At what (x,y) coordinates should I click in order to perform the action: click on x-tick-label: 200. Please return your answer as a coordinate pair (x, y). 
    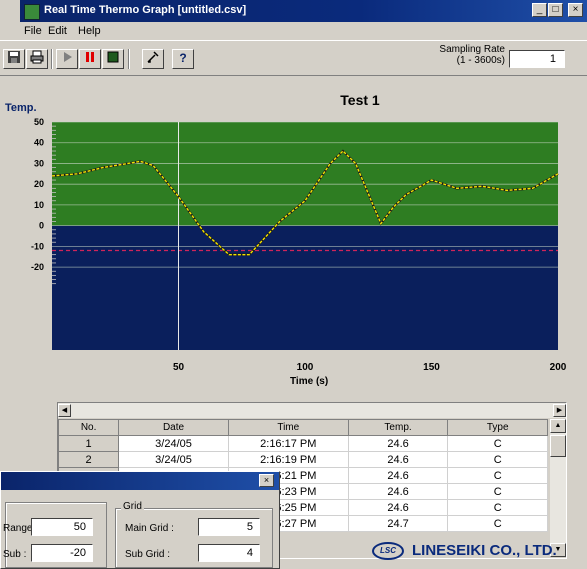
    Looking at the image, I should click on (558, 367).